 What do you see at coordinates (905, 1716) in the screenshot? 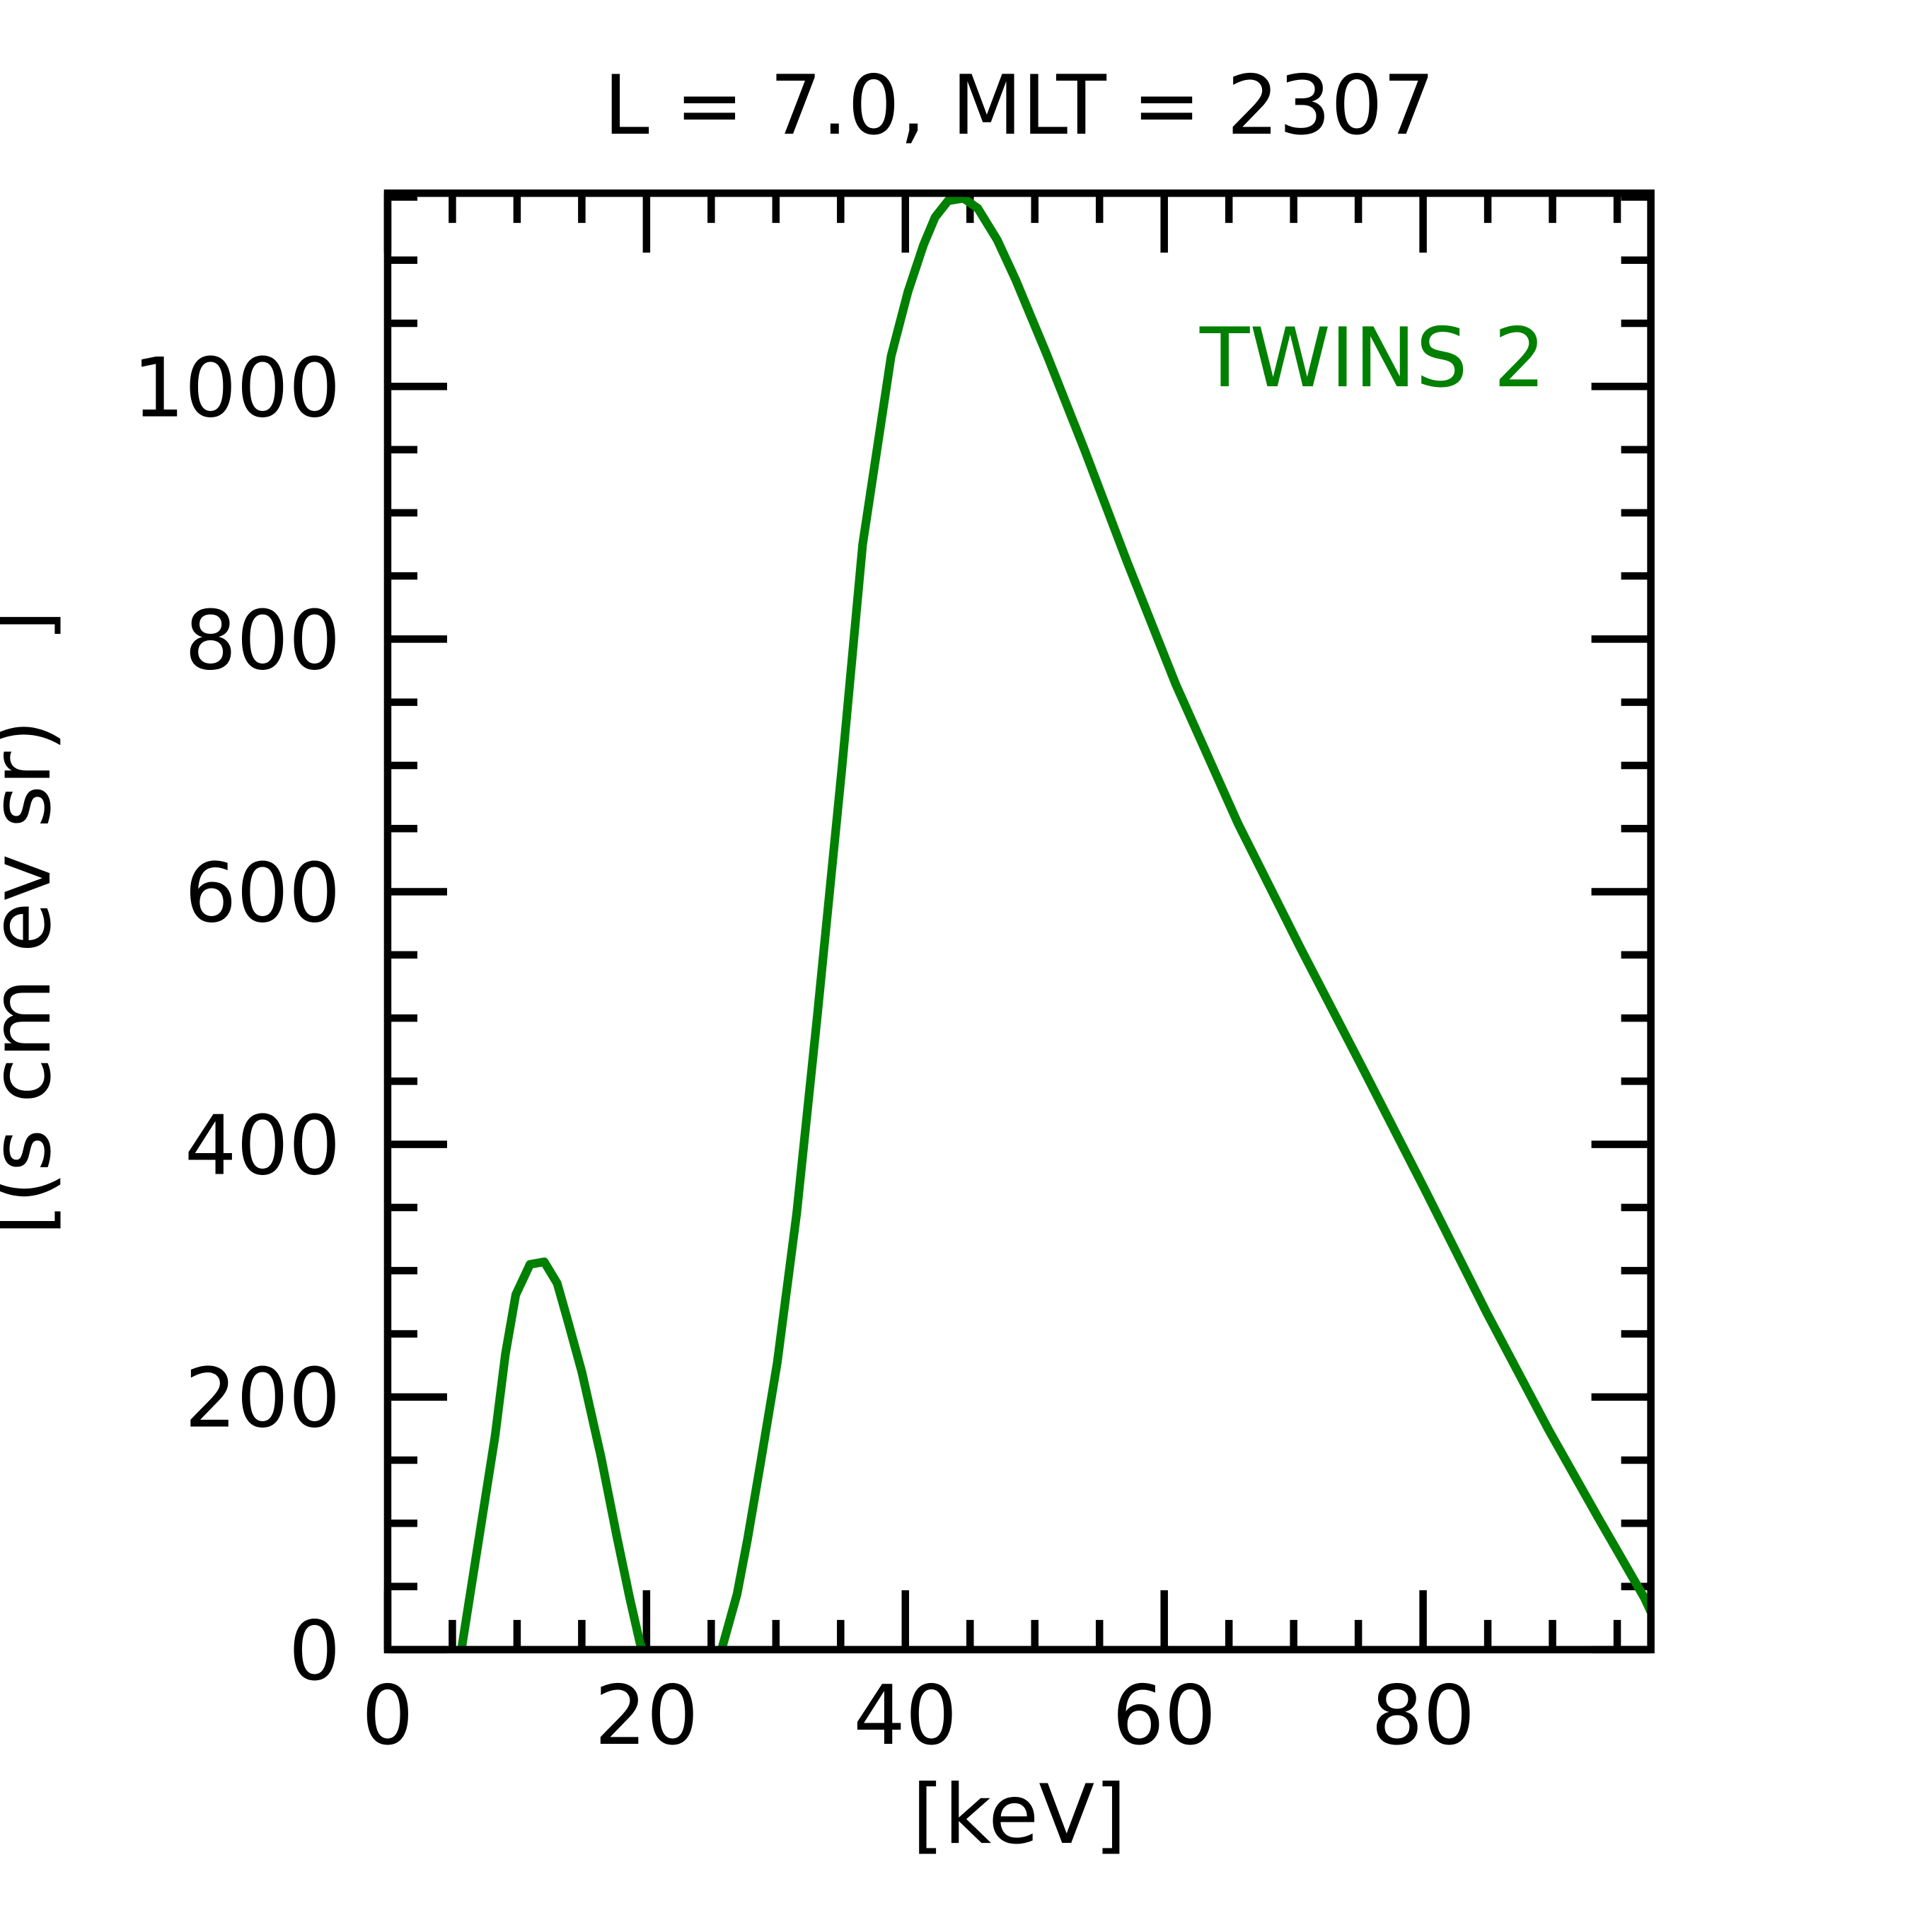
I see `x-tick-label: 40` at bounding box center [905, 1716].